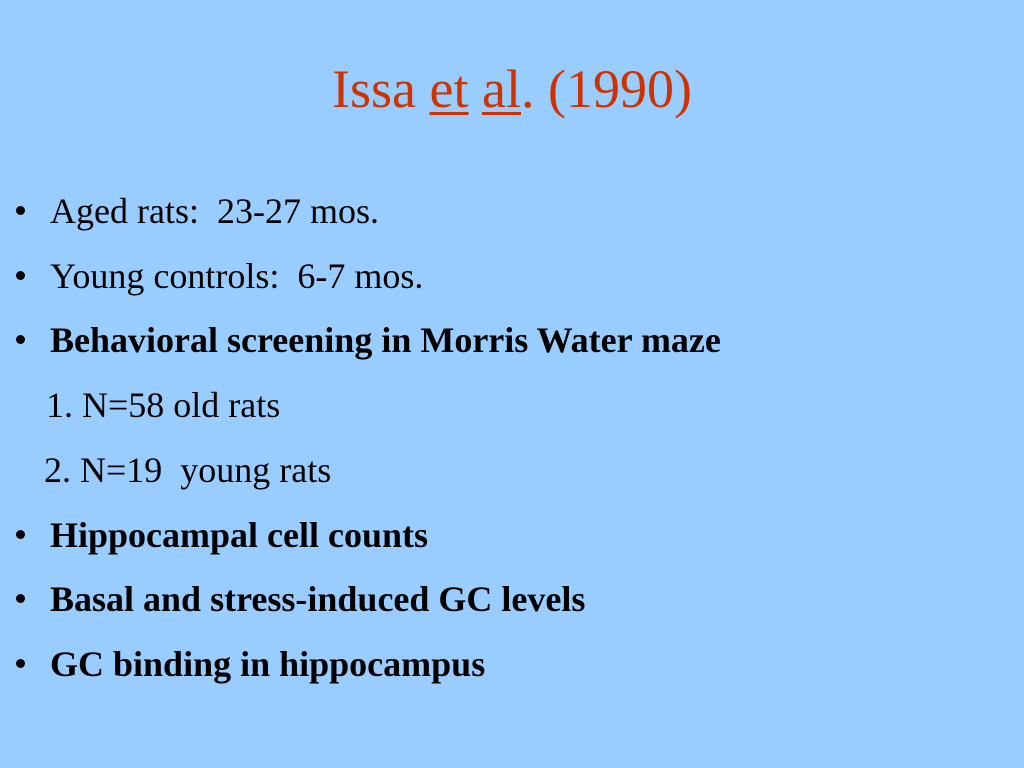  I want to click on title-part, so click(476, 89).